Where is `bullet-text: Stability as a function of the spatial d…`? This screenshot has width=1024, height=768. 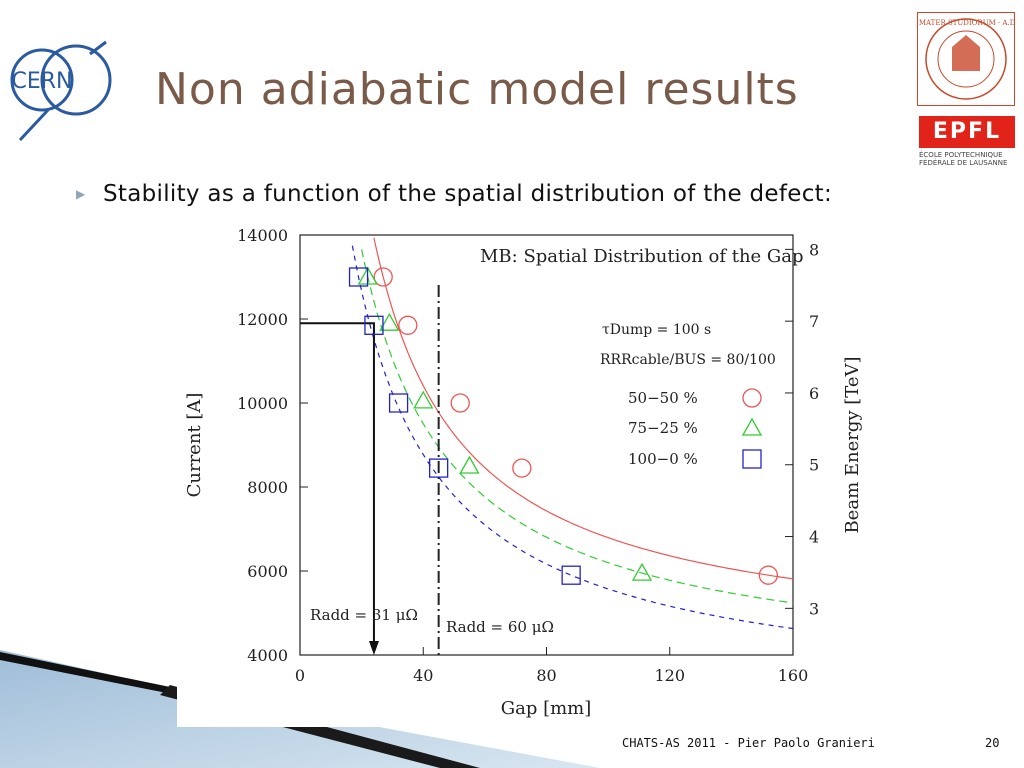
bullet-text: Stability as a function of the spatial d… is located at coordinates (468, 194).